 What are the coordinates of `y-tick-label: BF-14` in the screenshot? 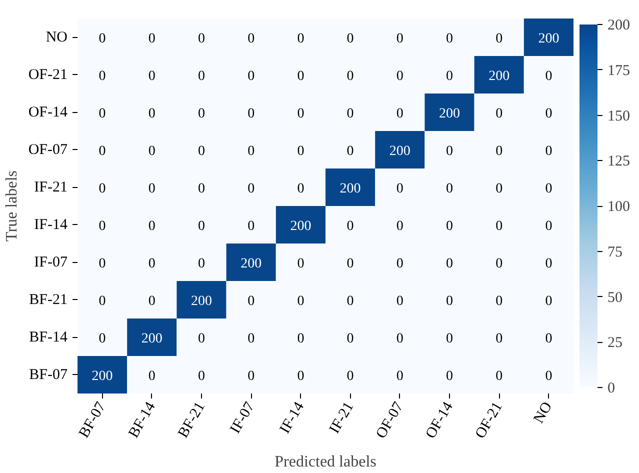 It's located at (48, 337).